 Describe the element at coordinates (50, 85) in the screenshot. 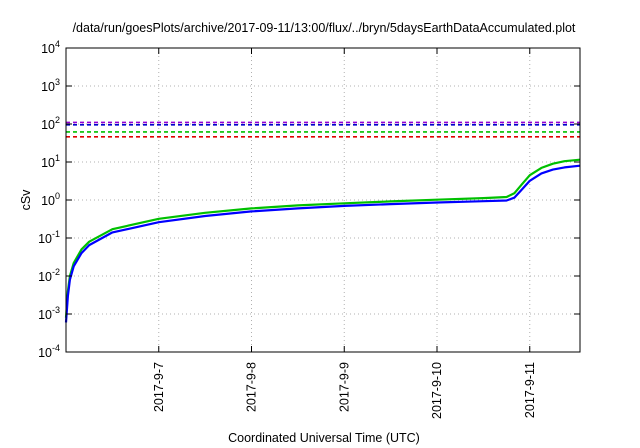

I see `y-tick-label: 10³` at that location.